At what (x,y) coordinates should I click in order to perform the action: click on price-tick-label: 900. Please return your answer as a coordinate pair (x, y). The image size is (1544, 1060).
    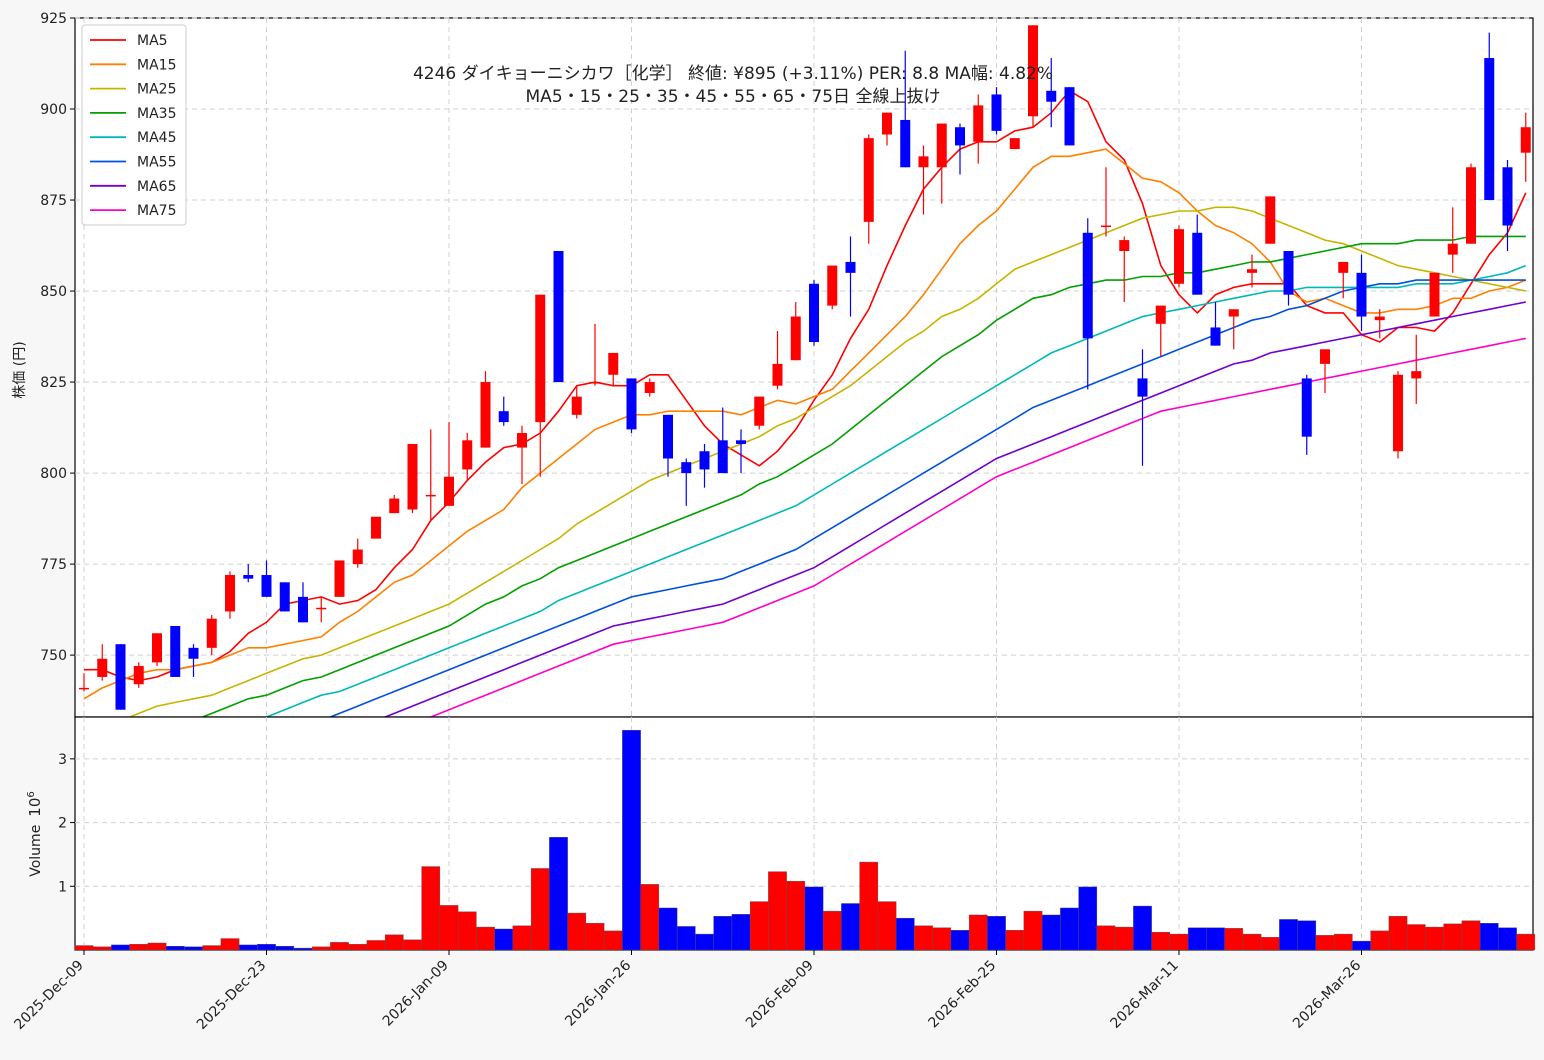
    Looking at the image, I should click on (53, 110).